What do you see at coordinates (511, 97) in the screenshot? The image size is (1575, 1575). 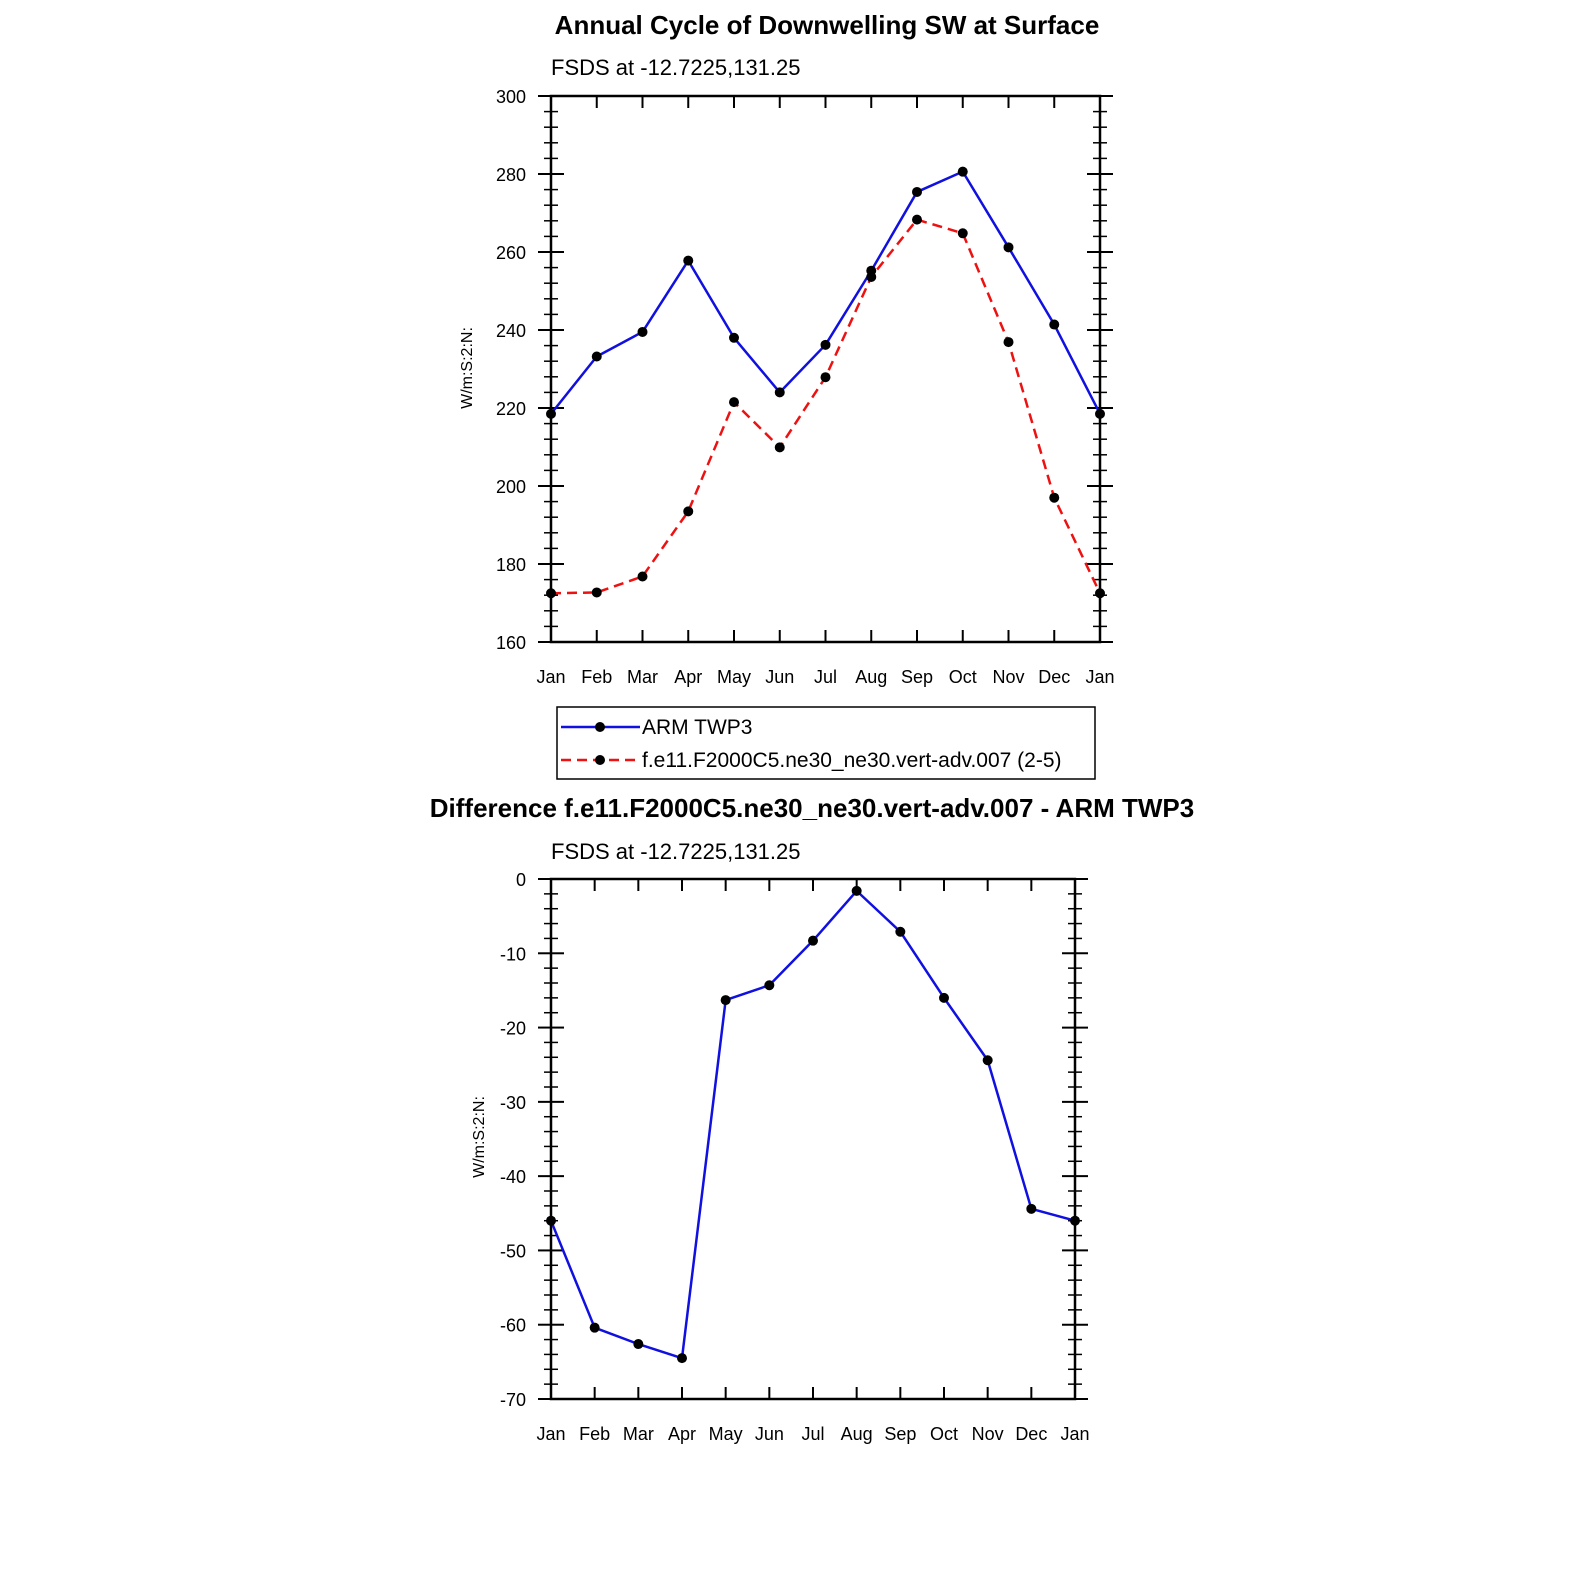 I see `y-tick-label: 300` at bounding box center [511, 97].